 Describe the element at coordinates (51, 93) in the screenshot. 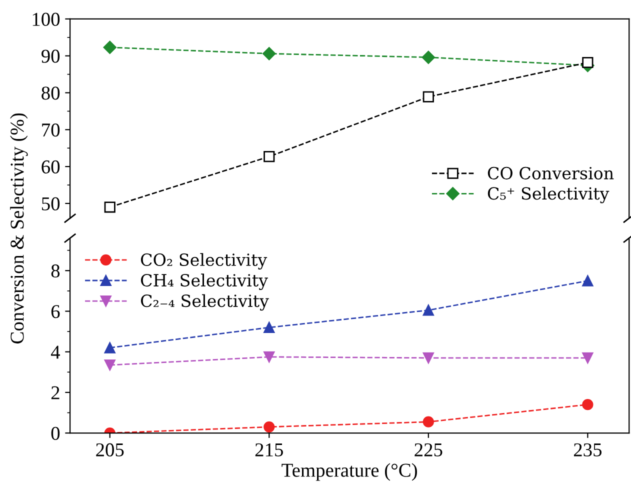

I see `y-tick-label: 80` at that location.